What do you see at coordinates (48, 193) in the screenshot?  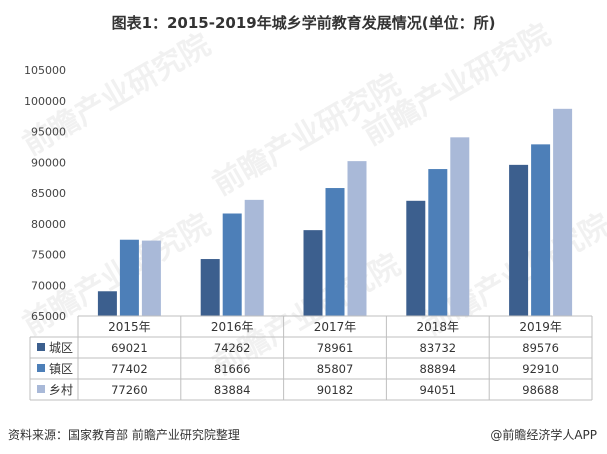 I see `y-tick-label: 85000` at bounding box center [48, 193].